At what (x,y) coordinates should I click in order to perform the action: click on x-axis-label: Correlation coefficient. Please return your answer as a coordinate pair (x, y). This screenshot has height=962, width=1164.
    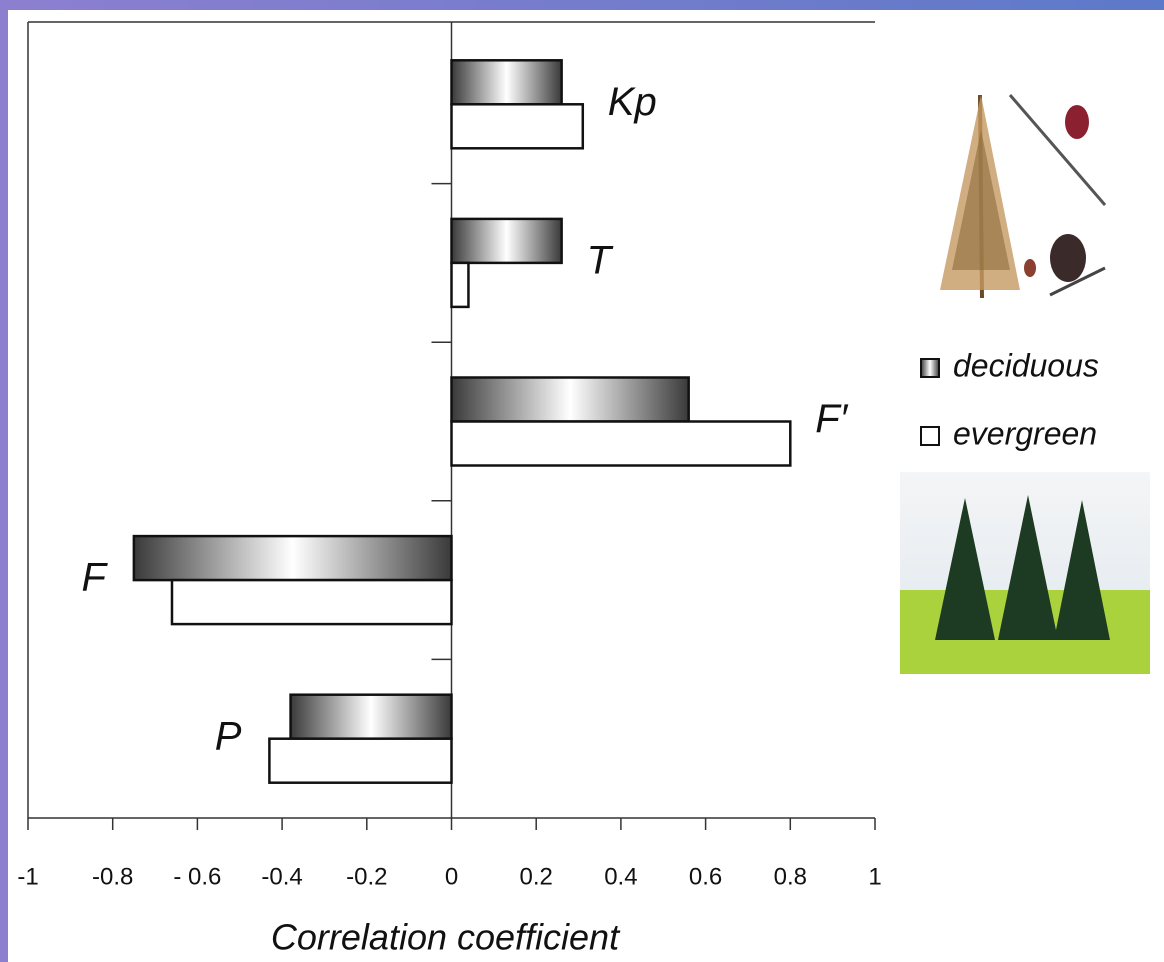
    Looking at the image, I should click on (446, 937).